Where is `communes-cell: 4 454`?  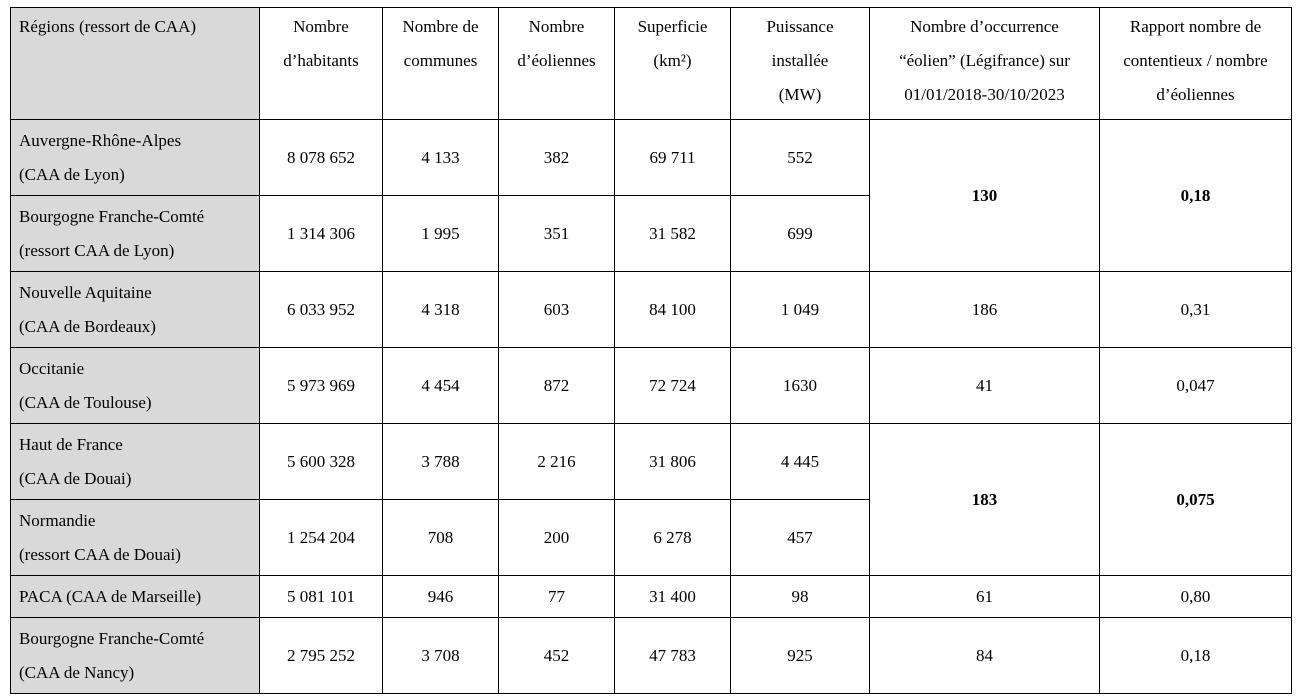
communes-cell: 4 454 is located at coordinates (440, 385).